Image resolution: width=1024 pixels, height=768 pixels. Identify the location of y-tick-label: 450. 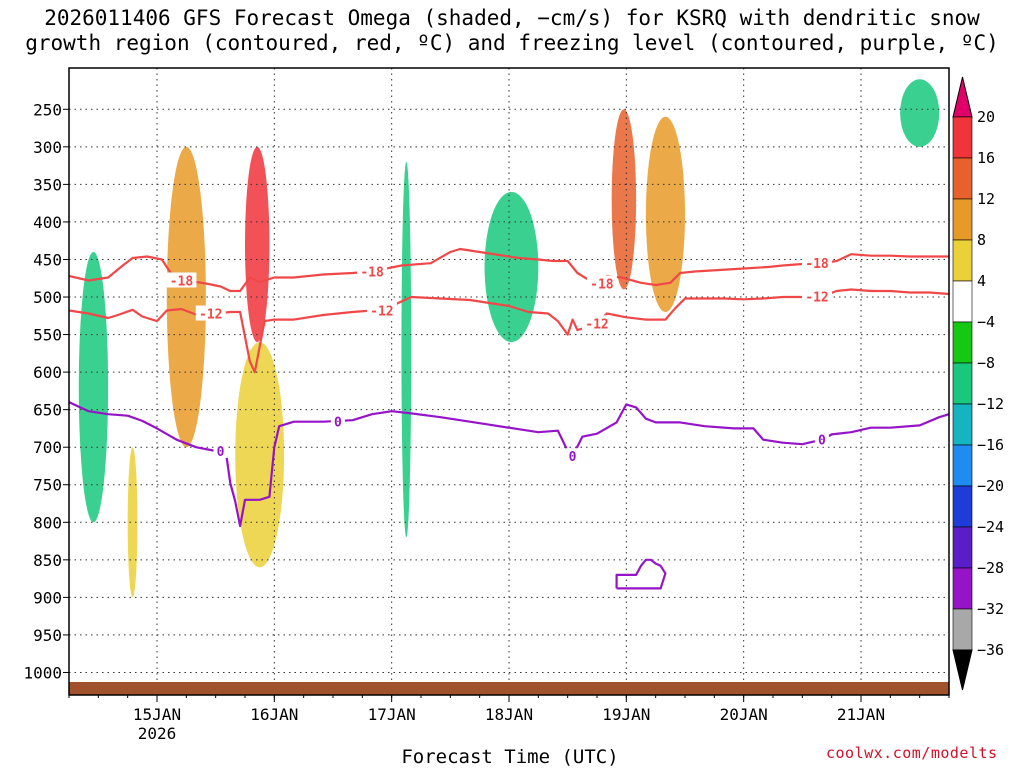
(47, 259).